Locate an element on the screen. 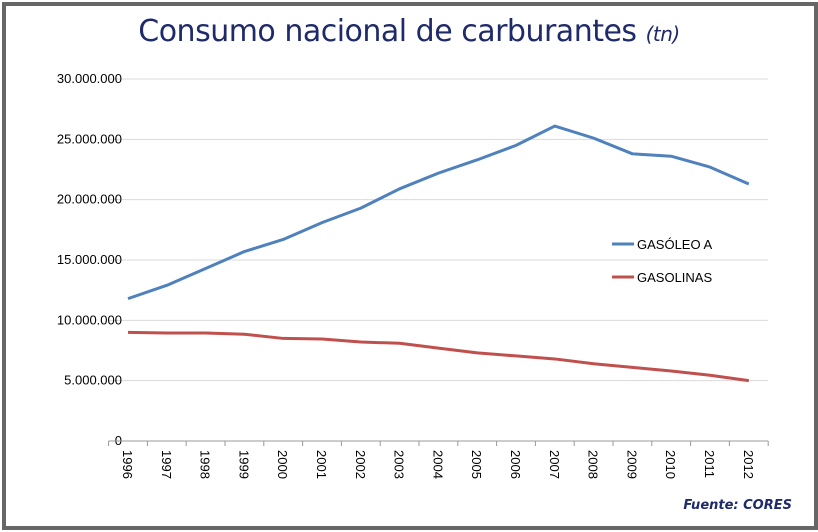 This screenshot has height=532, width=818. y-tick-label: 10.000.000 is located at coordinates (89, 319).